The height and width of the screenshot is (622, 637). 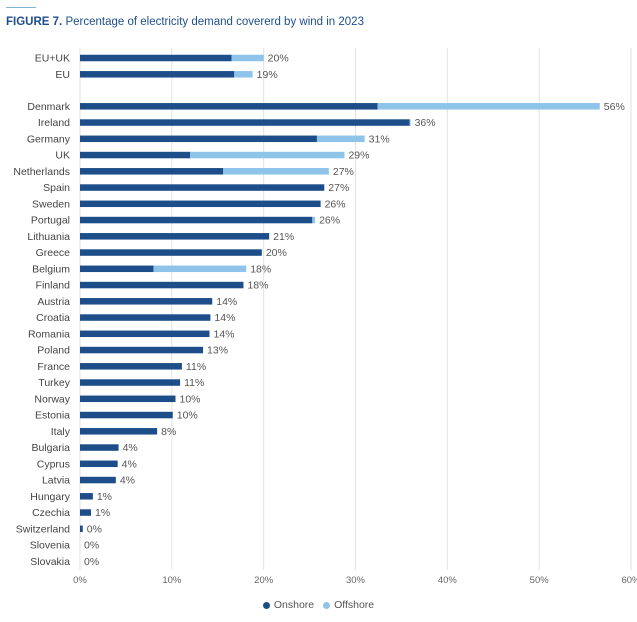 What do you see at coordinates (194, 383) in the screenshot?
I see `total-value-label: 11%` at bounding box center [194, 383].